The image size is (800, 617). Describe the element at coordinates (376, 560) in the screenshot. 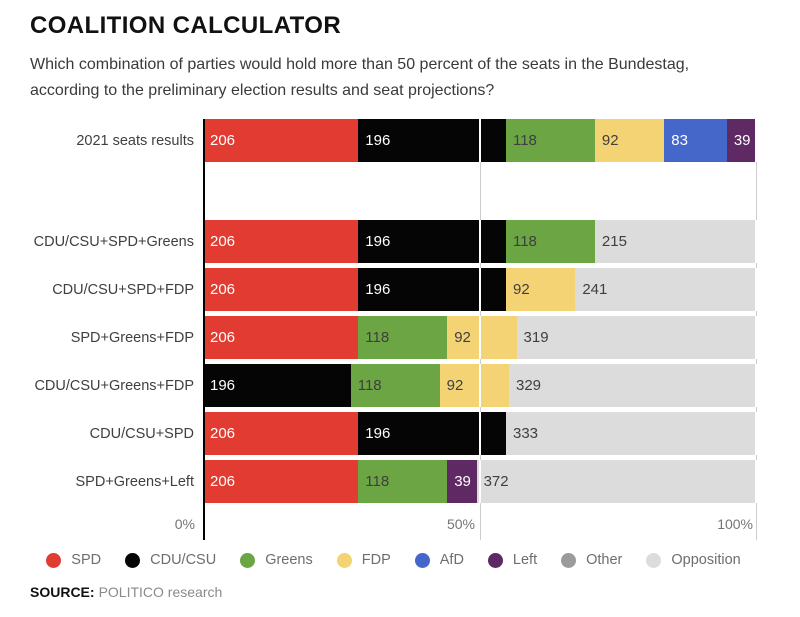

I see `legend-label: FDP` at that location.